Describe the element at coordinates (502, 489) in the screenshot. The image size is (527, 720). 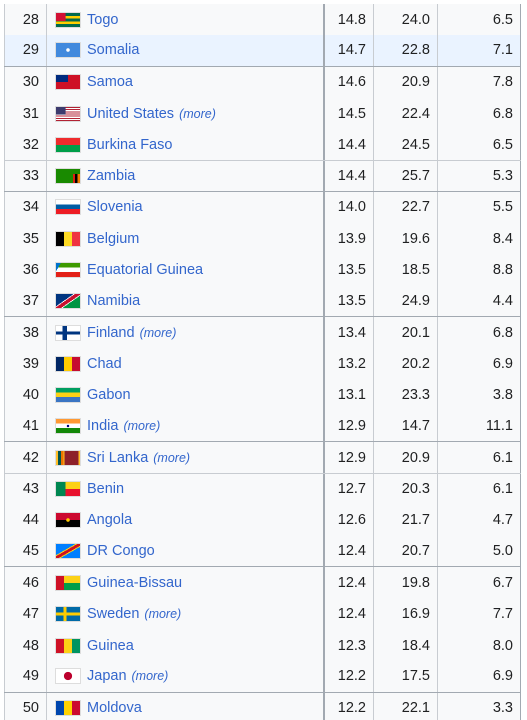
I see `value: 6.1` at that location.